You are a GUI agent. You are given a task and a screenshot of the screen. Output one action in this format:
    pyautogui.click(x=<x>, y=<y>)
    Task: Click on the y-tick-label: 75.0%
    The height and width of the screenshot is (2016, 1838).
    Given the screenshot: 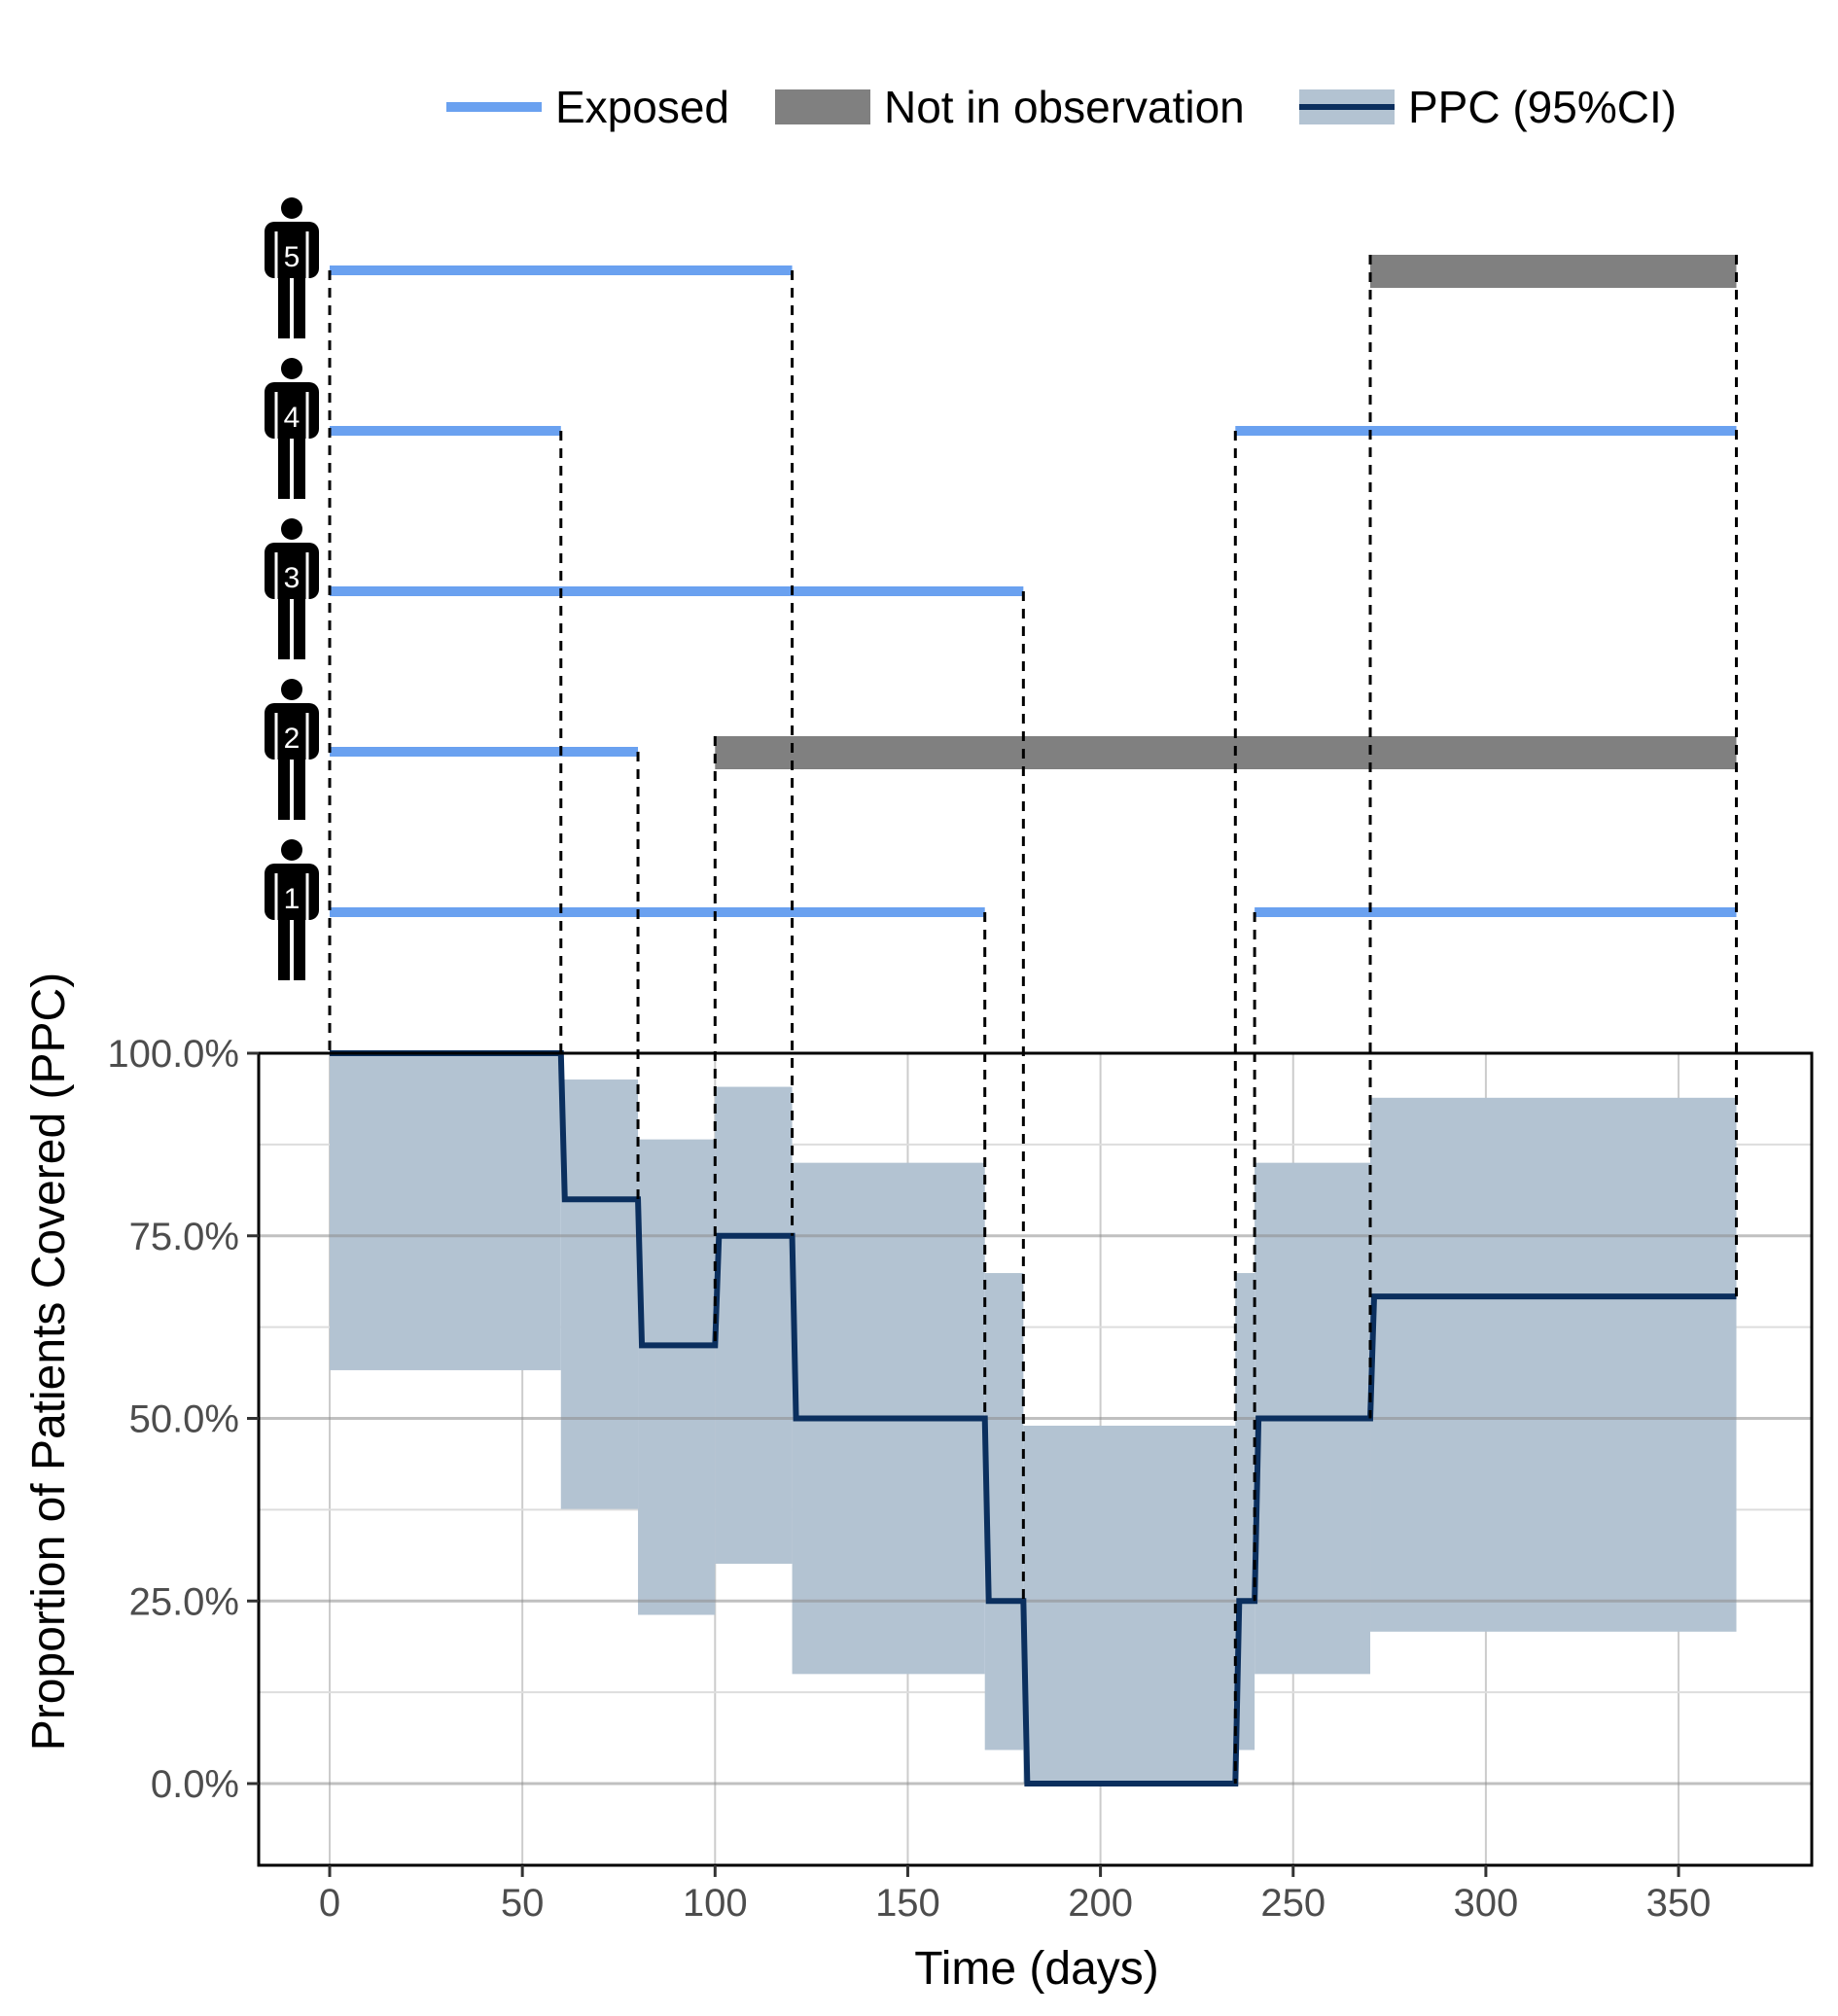 What is the action you would take?
    pyautogui.click(x=184, y=1237)
    